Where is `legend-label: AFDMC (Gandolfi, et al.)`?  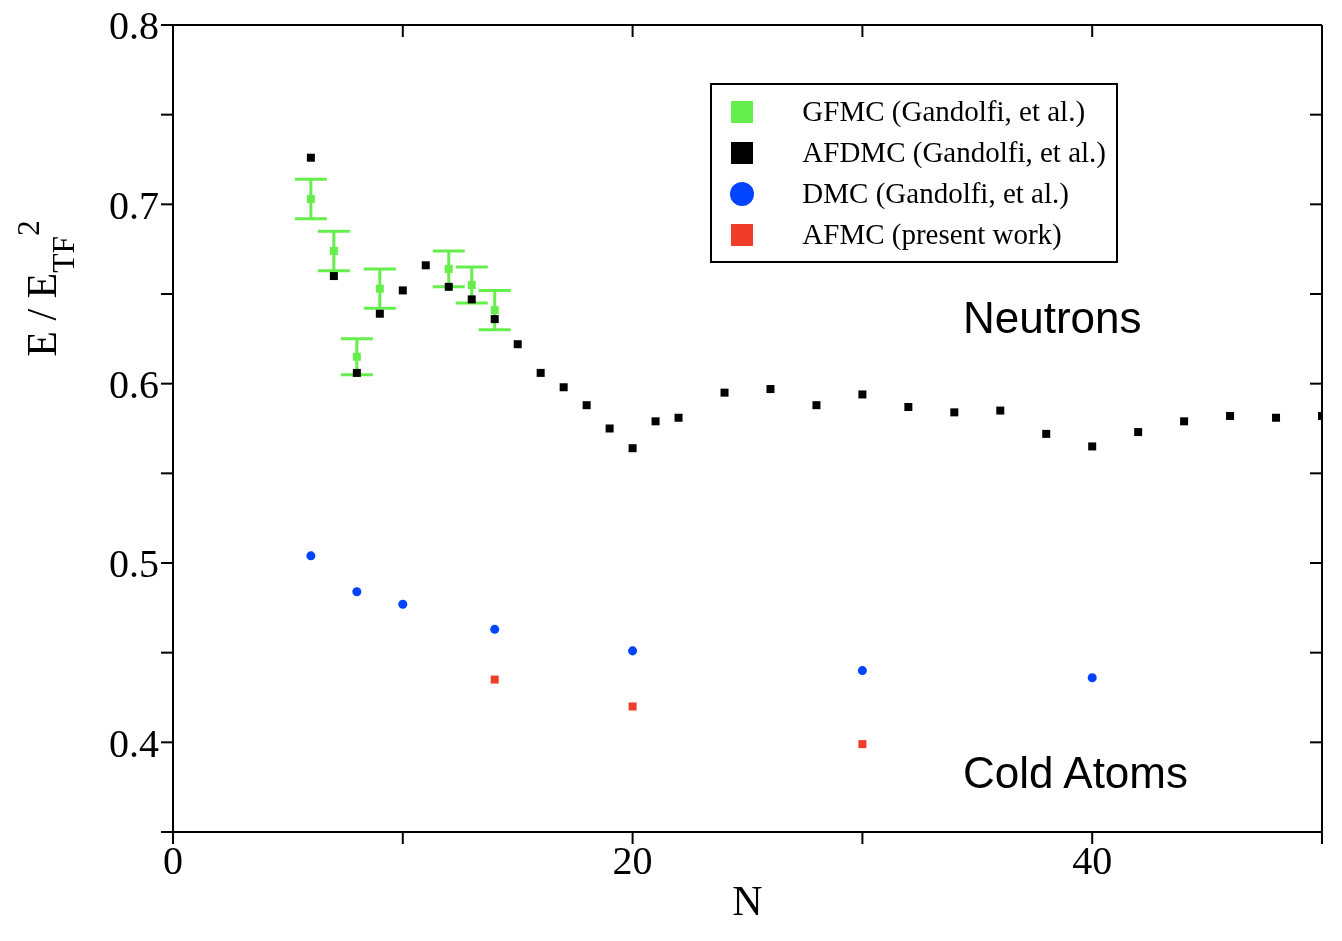
legend-label: AFDMC (Gandolfi, et al.) is located at coordinates (954, 152).